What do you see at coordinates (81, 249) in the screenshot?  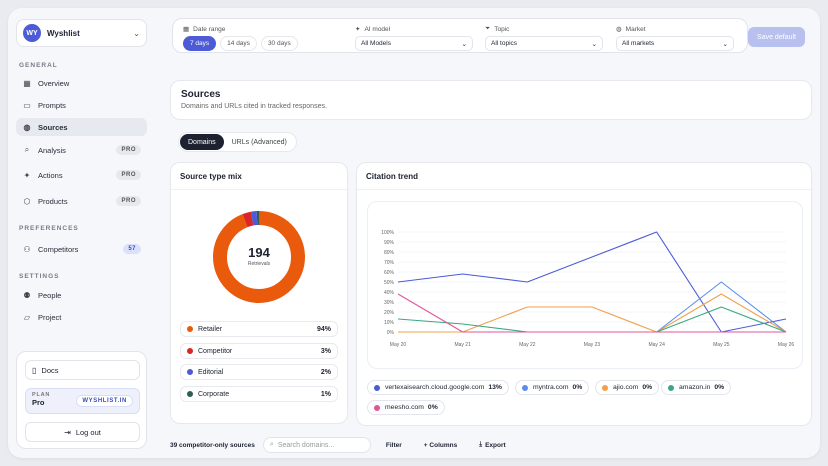 I see `sidebar-item-competitors: ⚇ Competitors 57` at bounding box center [81, 249].